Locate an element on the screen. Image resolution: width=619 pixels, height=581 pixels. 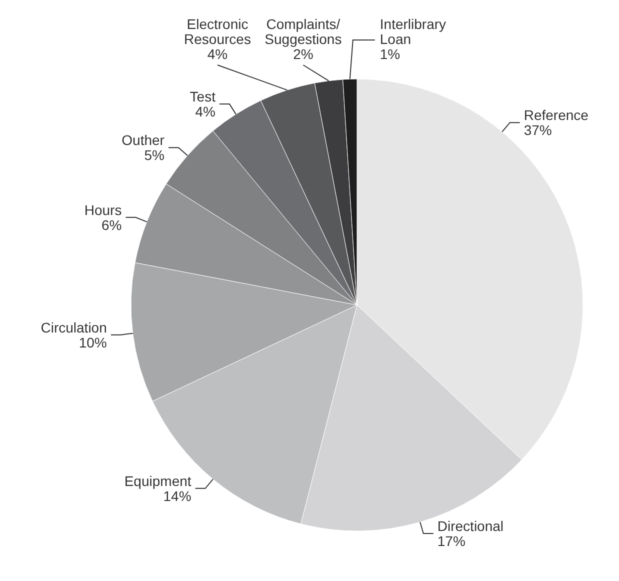
data-label: 10% is located at coordinates (92, 342).